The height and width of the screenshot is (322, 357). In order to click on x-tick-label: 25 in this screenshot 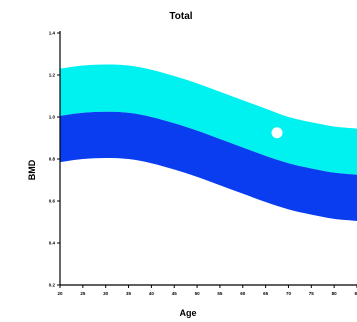, I will do `click(83, 293)`.